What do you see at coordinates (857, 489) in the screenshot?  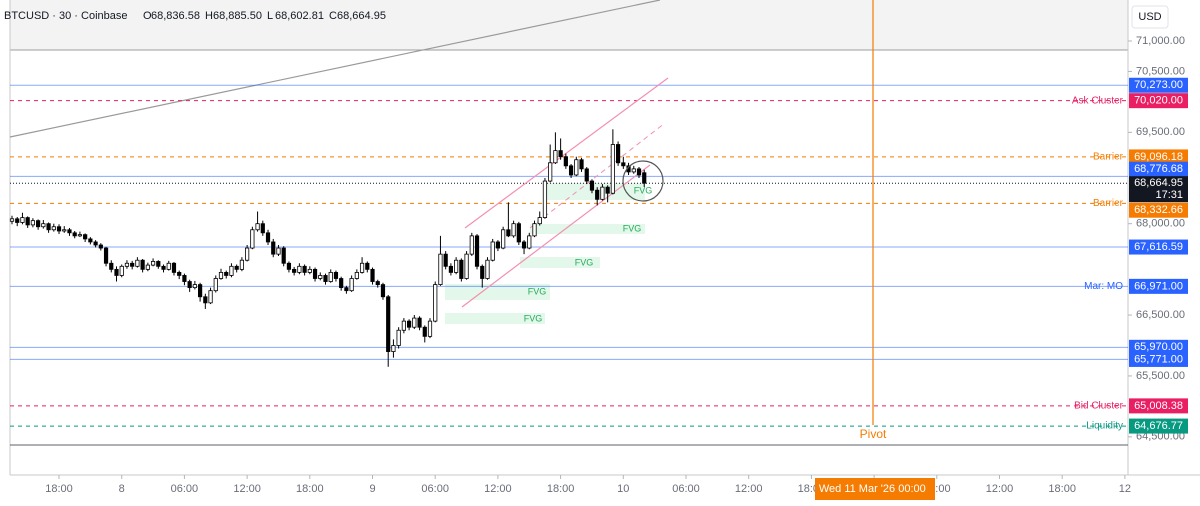 I see `crosshair-date: Wed 11 Mar '26` at bounding box center [857, 489].